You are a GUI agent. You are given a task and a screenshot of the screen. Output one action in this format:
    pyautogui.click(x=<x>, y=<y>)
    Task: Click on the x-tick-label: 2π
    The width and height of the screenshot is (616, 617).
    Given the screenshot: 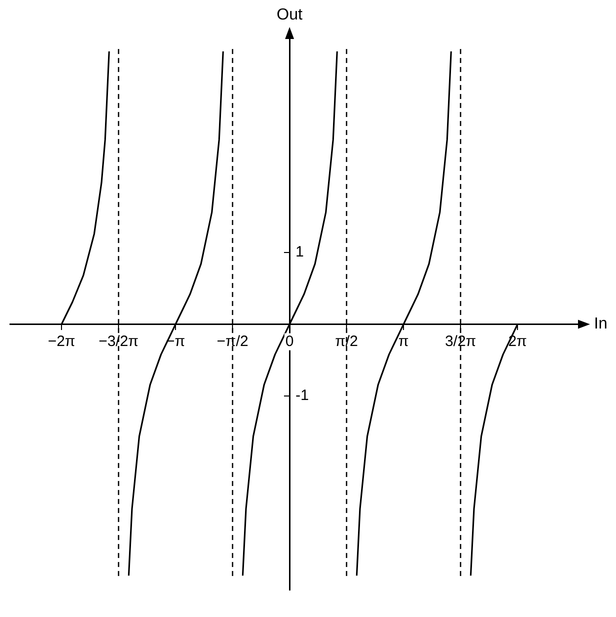 What is the action you would take?
    pyautogui.click(x=517, y=341)
    